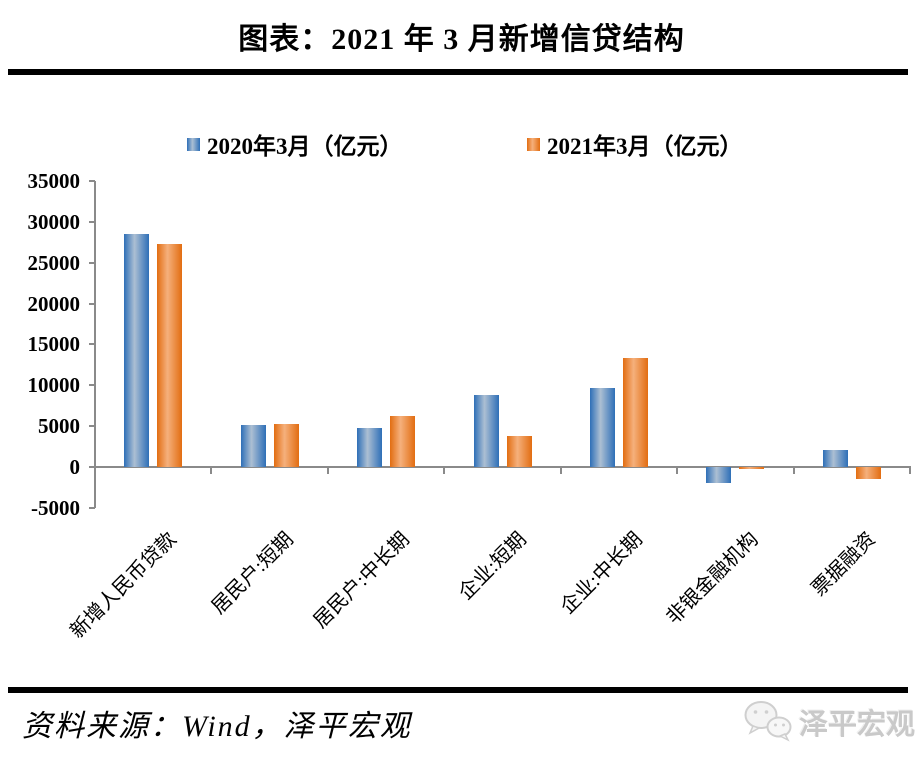 This screenshot has width=923, height=762. I want to click on y-axis-line, so click(95, 344).